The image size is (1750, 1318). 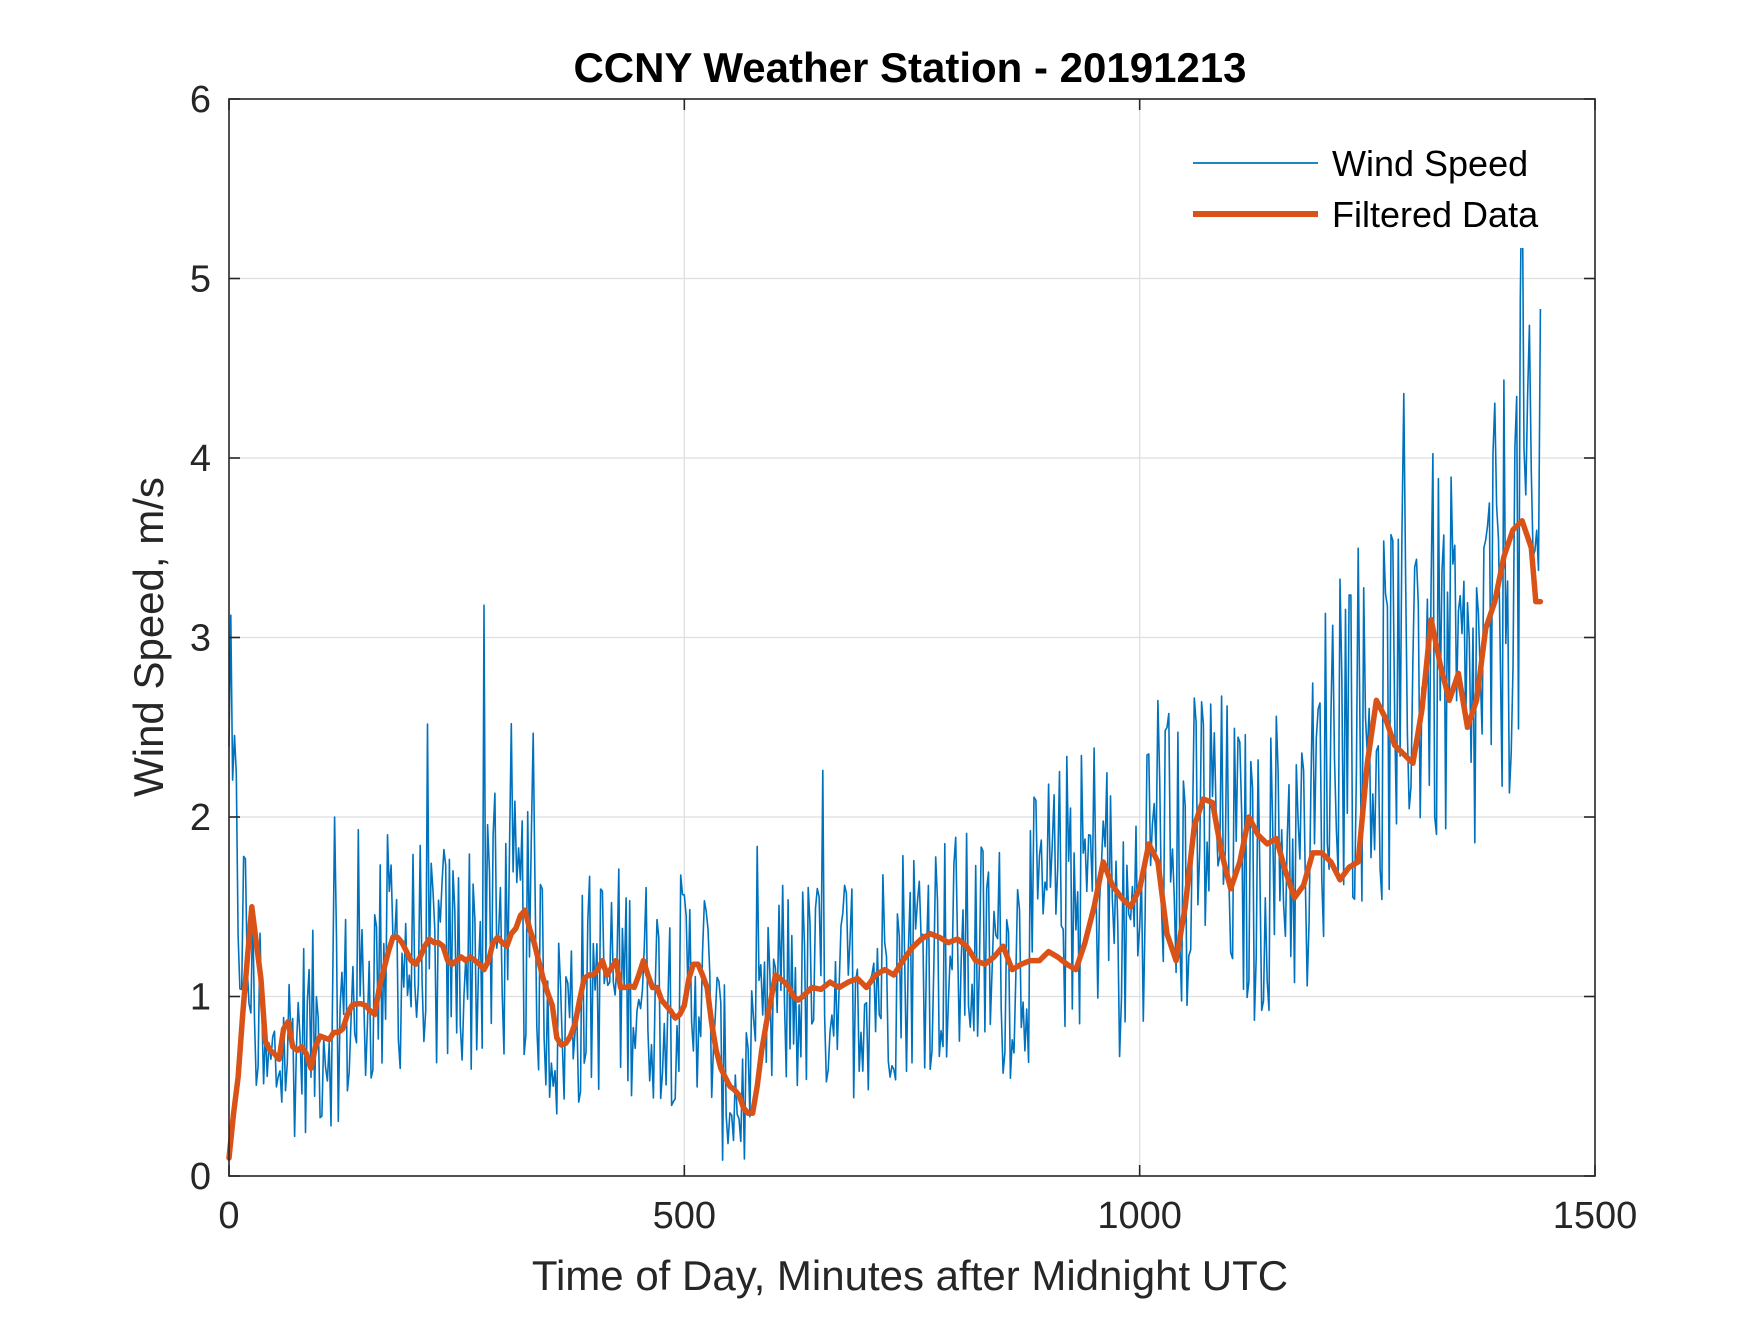 I want to click on legend-label-filtered-data: Filtered Data, so click(x=1435, y=214).